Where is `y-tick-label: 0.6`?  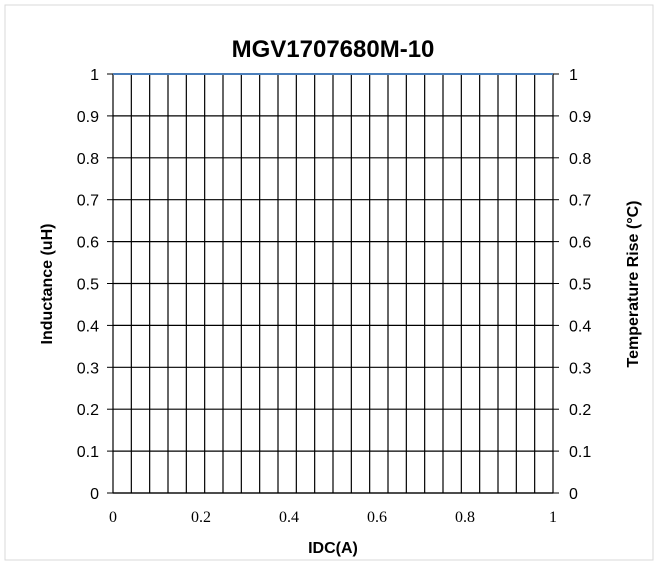 y-tick-label: 0.6 is located at coordinates (88, 243).